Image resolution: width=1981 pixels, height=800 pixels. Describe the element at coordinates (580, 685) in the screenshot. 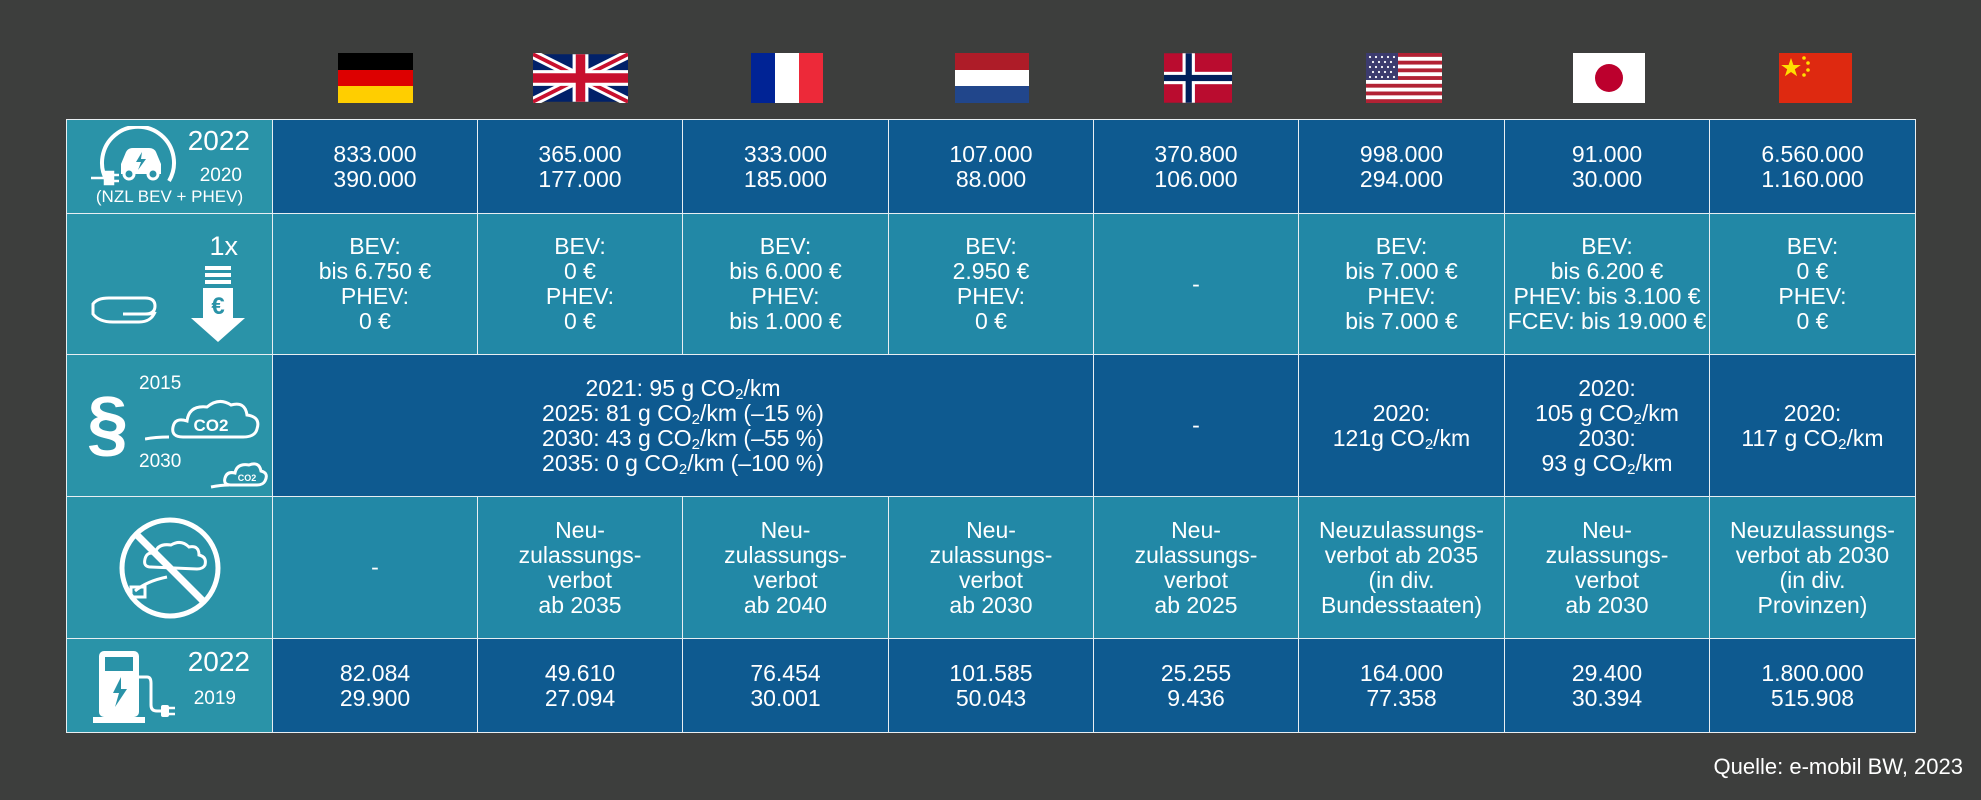

I see `charging-cell-uk: 49.610 27.094` at that location.